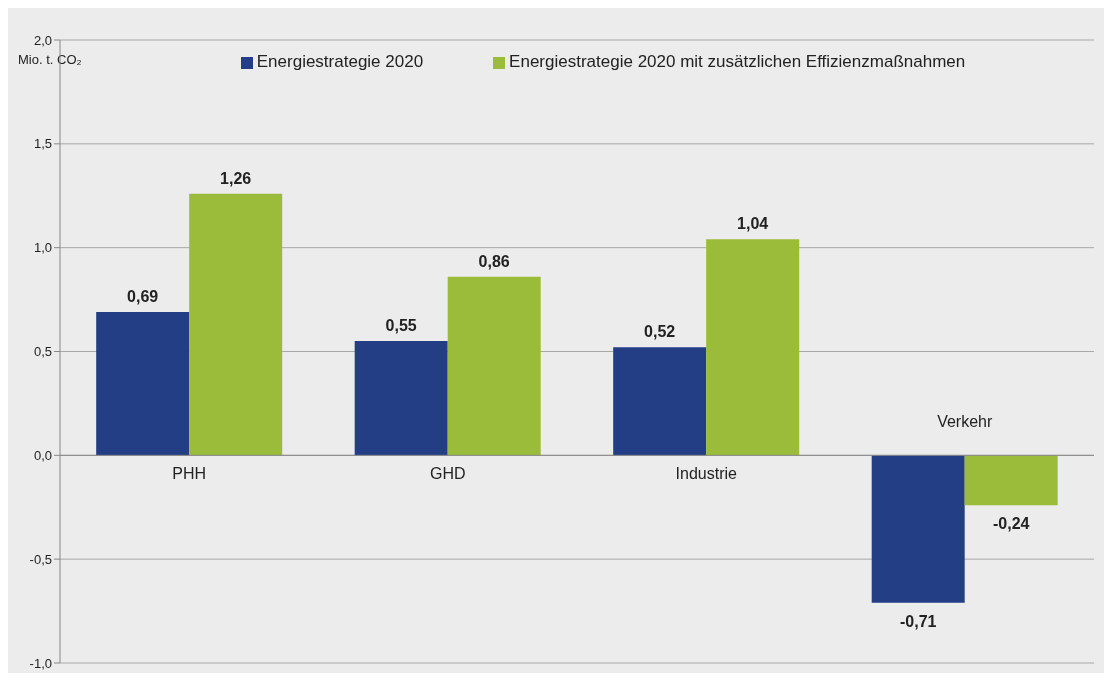 Image resolution: width=1112 pixels, height=681 pixels. Describe the element at coordinates (50, 59) in the screenshot. I see `y-axis-title: Mio. t. CO₂` at that location.